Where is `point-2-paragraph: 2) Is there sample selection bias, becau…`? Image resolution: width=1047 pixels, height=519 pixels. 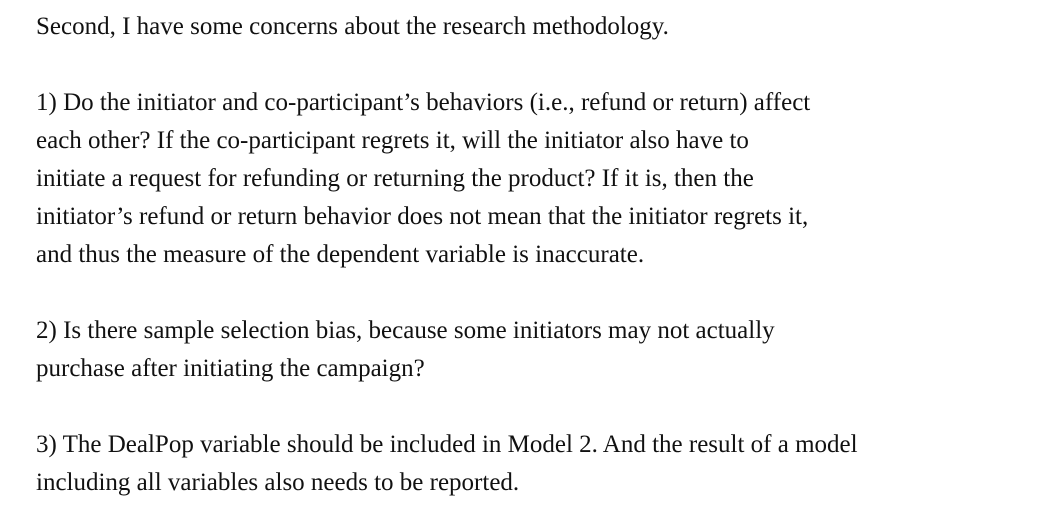
point-2-paragraph: 2) Is there sample selection bias, becau… is located at coordinates (531, 350).